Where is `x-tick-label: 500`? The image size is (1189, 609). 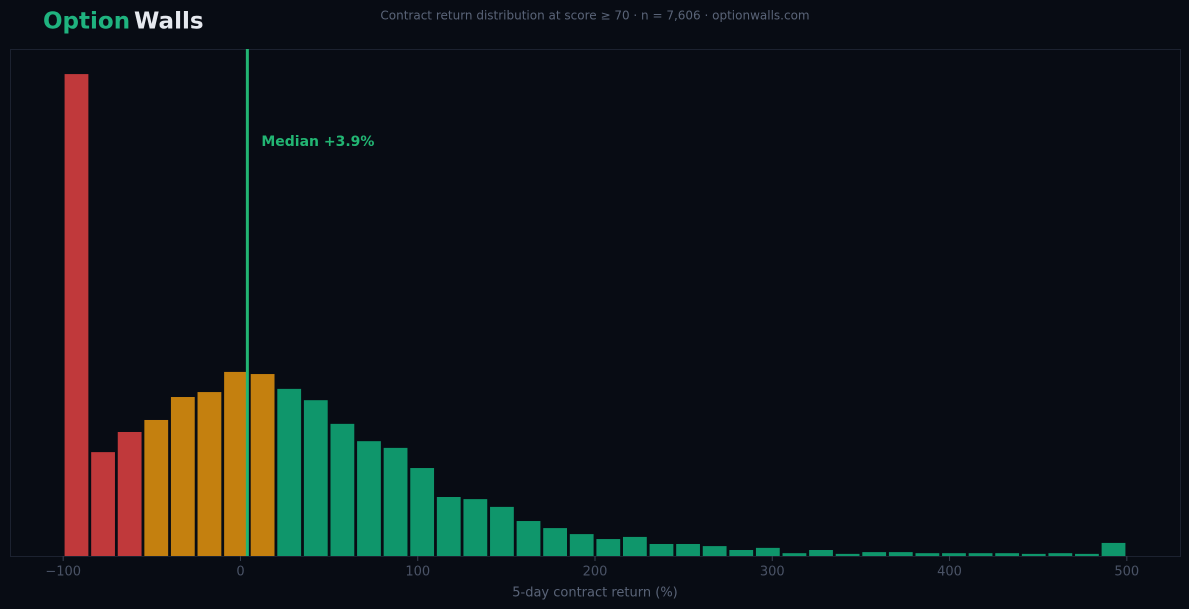
x-tick-label: 500 is located at coordinates (1126, 572).